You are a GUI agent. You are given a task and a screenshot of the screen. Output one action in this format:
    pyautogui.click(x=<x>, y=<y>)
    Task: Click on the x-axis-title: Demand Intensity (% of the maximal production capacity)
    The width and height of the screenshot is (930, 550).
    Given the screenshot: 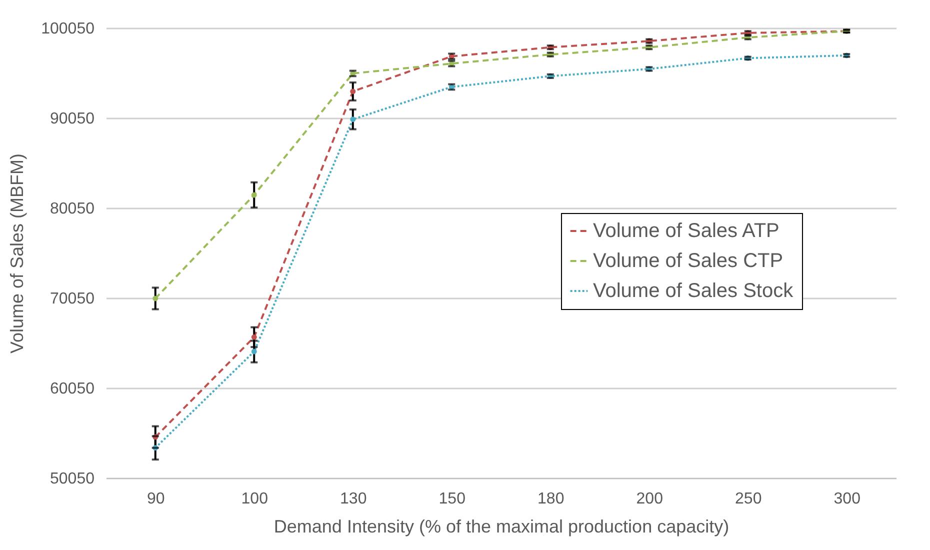 What is the action you would take?
    pyautogui.click(x=502, y=526)
    